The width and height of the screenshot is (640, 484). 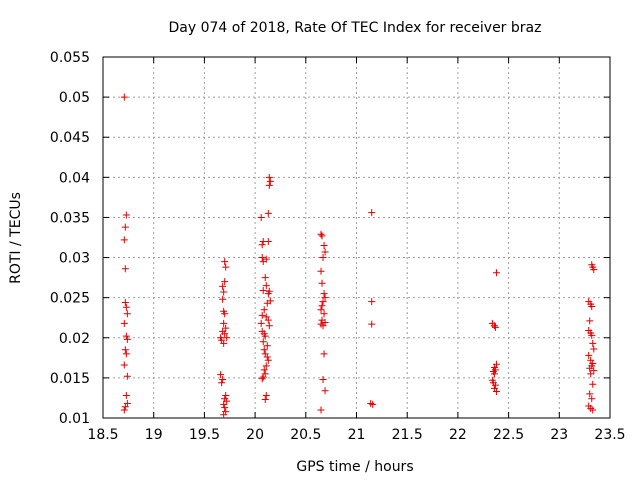 I want to click on y-tick-label: 0.01, so click(x=74, y=419).